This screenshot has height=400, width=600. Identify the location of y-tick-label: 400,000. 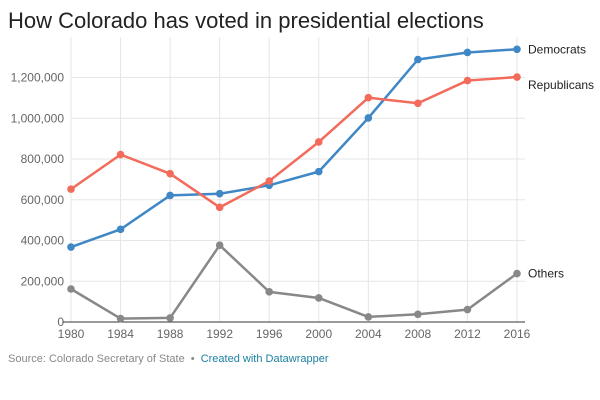
(43, 241).